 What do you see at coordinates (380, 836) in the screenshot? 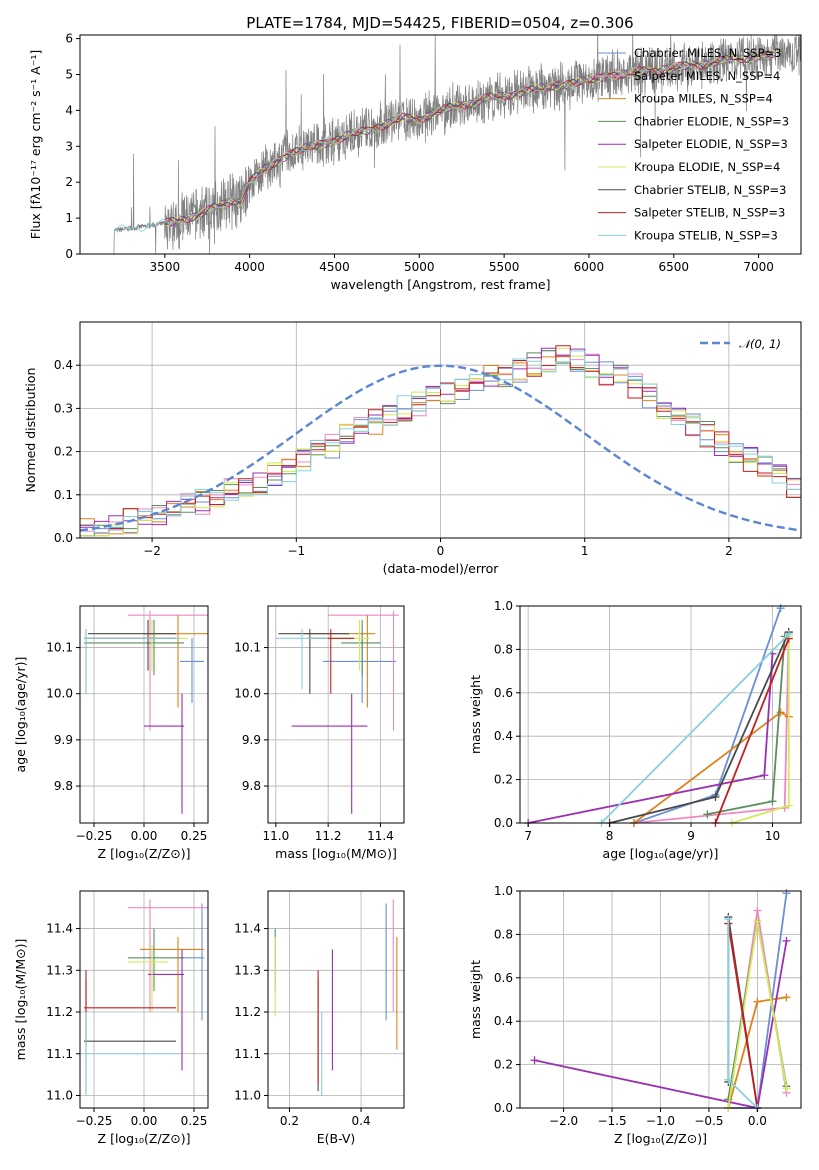
I see `x-tick-label: 11.4` at bounding box center [380, 836].